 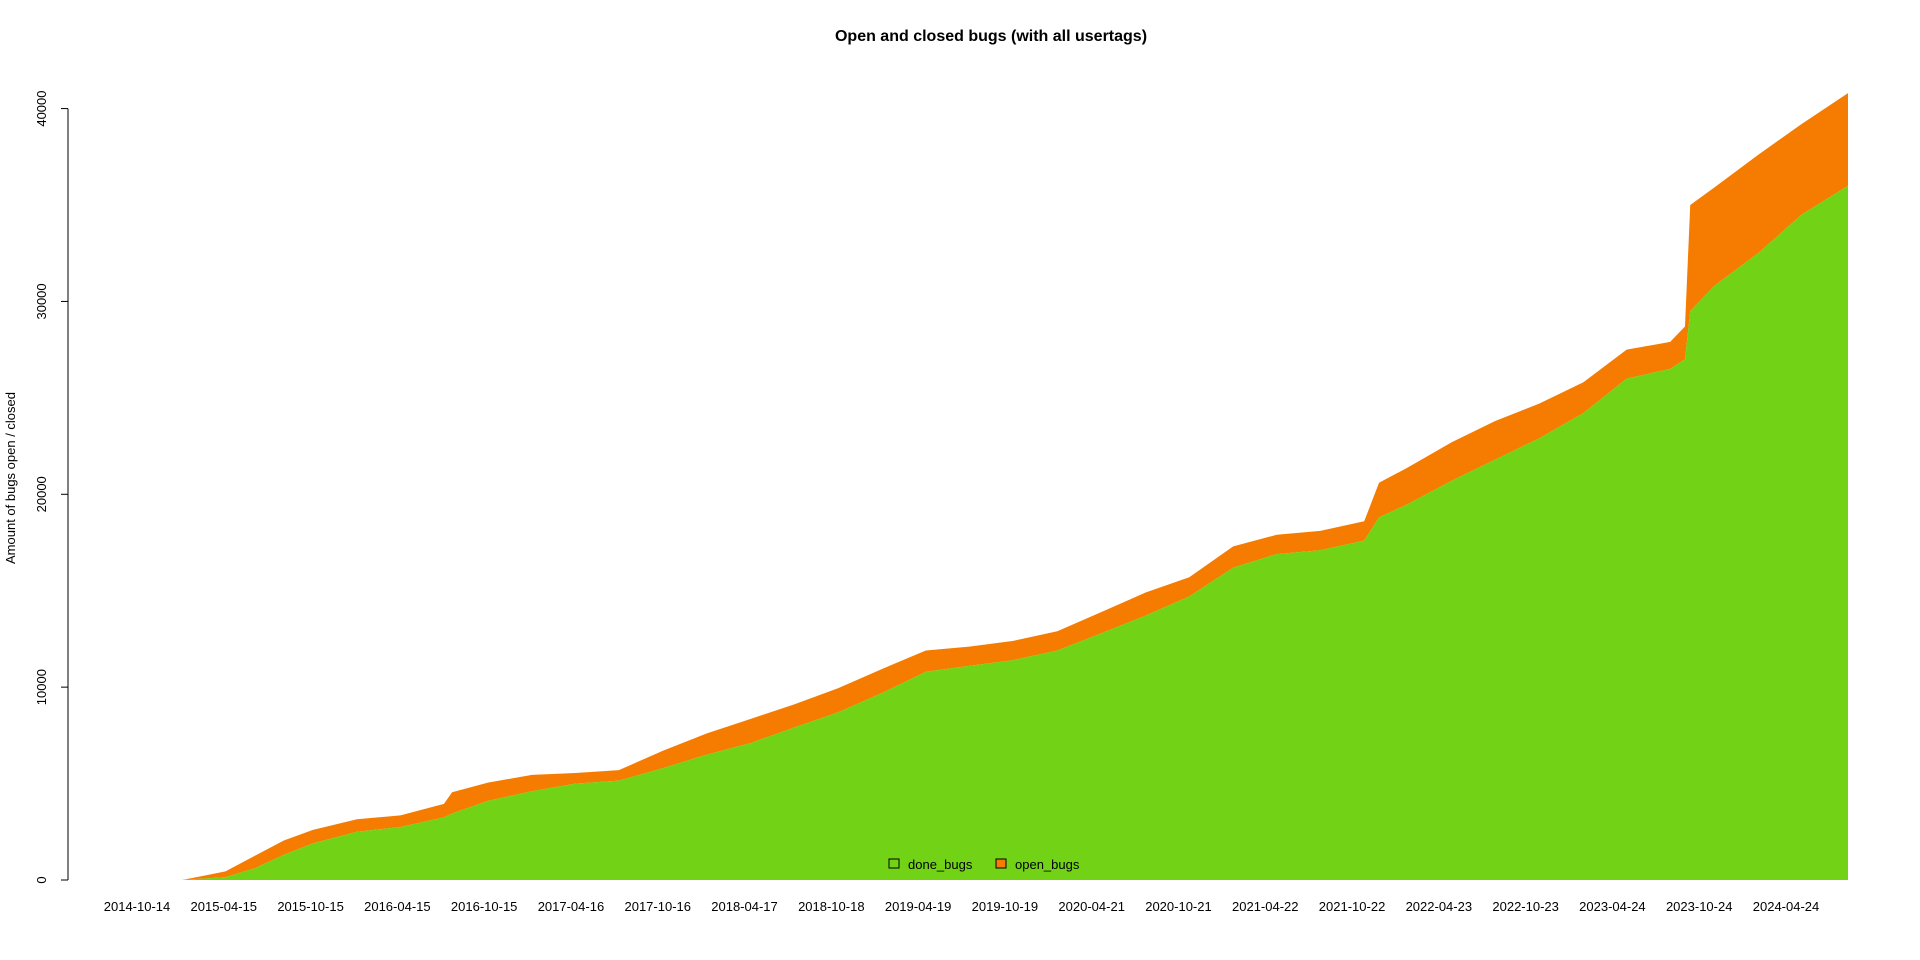 I want to click on y-axis: 0 10000 20000 30000 40000, so click(x=51, y=487).